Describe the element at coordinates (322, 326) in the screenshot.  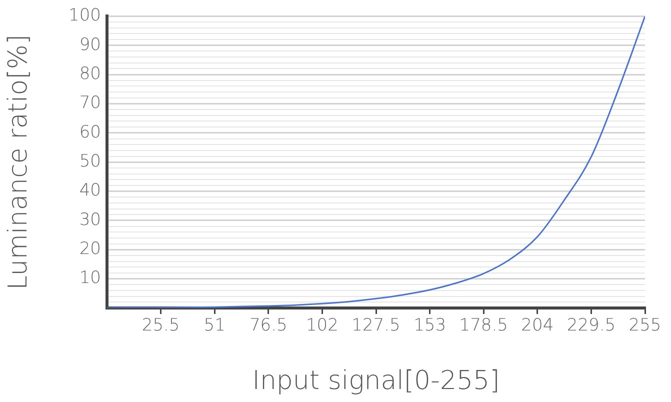
I see `x-tick-label: 102` at that location.